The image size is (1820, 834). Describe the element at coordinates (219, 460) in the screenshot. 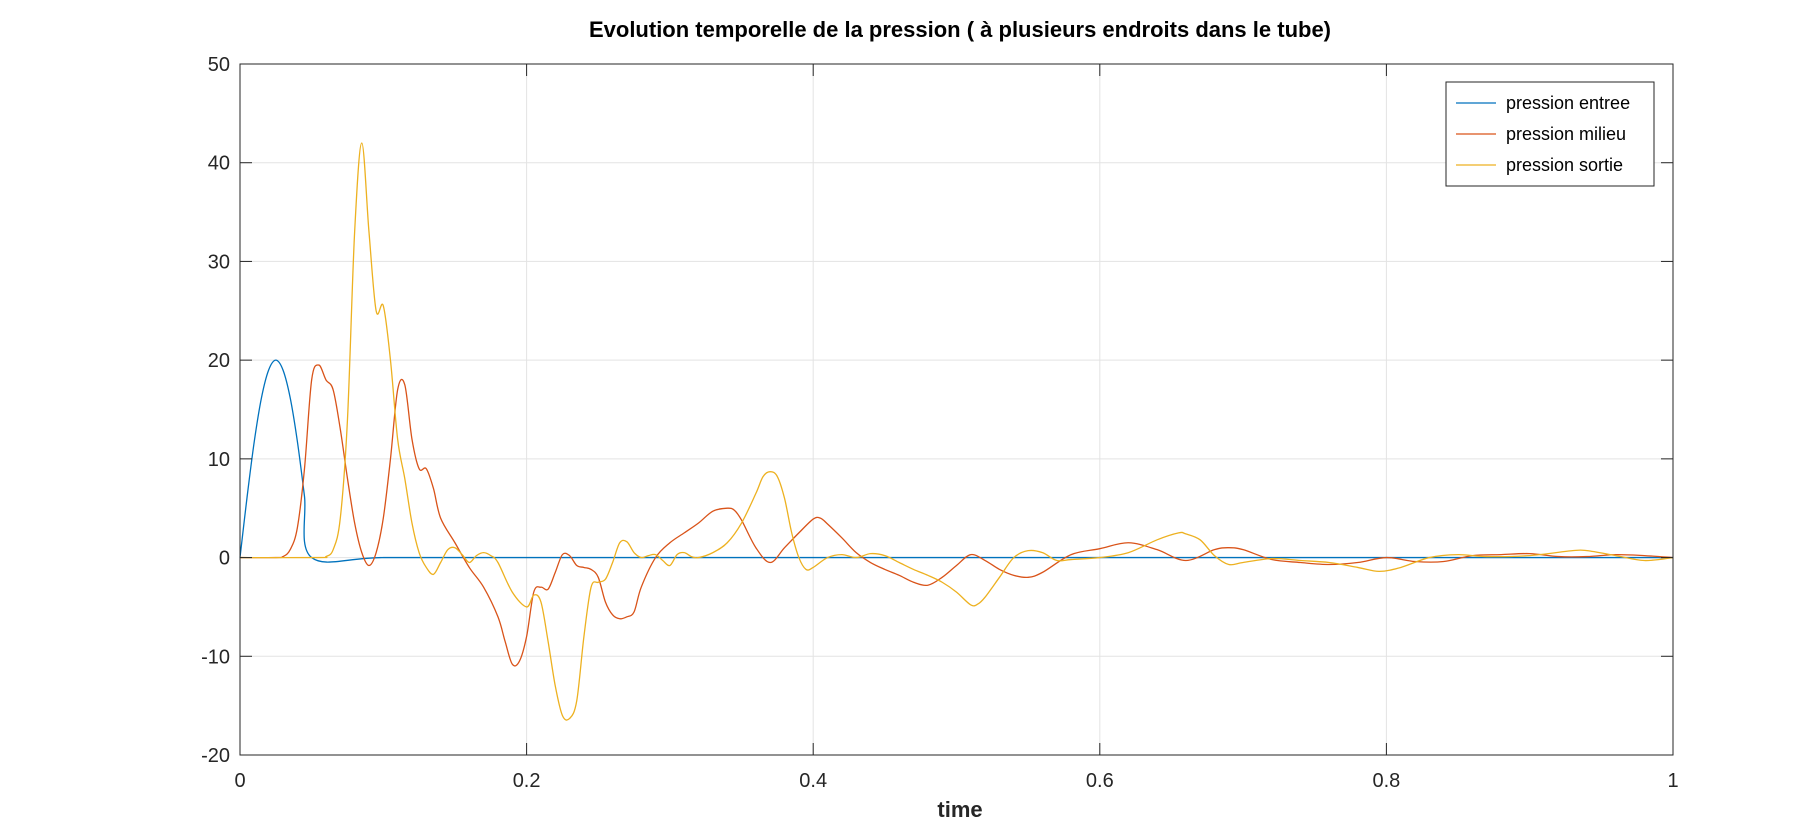

I see `y-tick-label: 10` at that location.